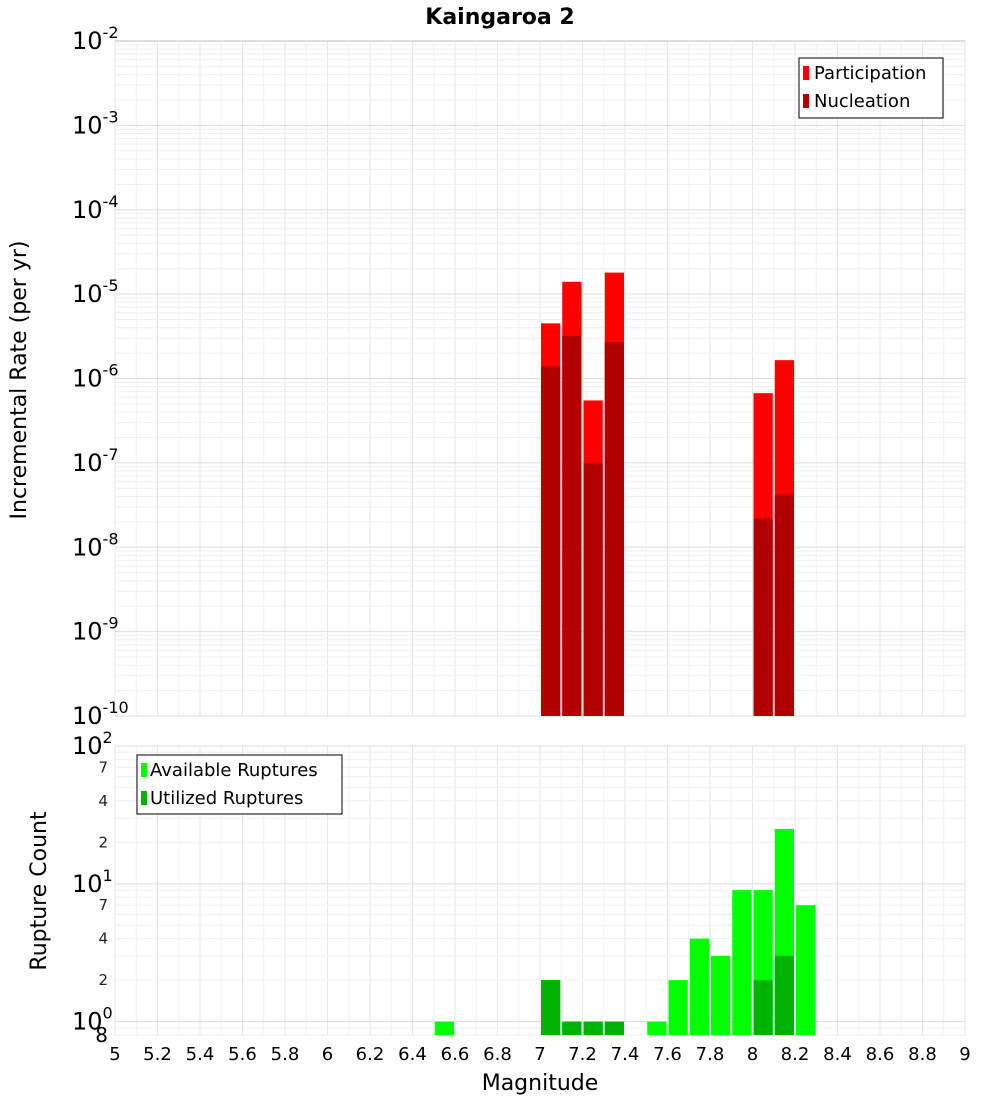 The width and height of the screenshot is (1000, 1100). I want to click on top-legend-box, so click(871, 88).